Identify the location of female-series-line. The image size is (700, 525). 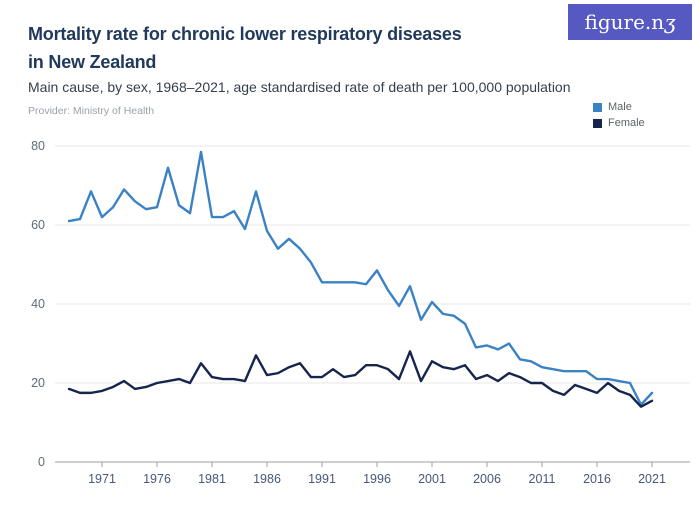
(360, 379).